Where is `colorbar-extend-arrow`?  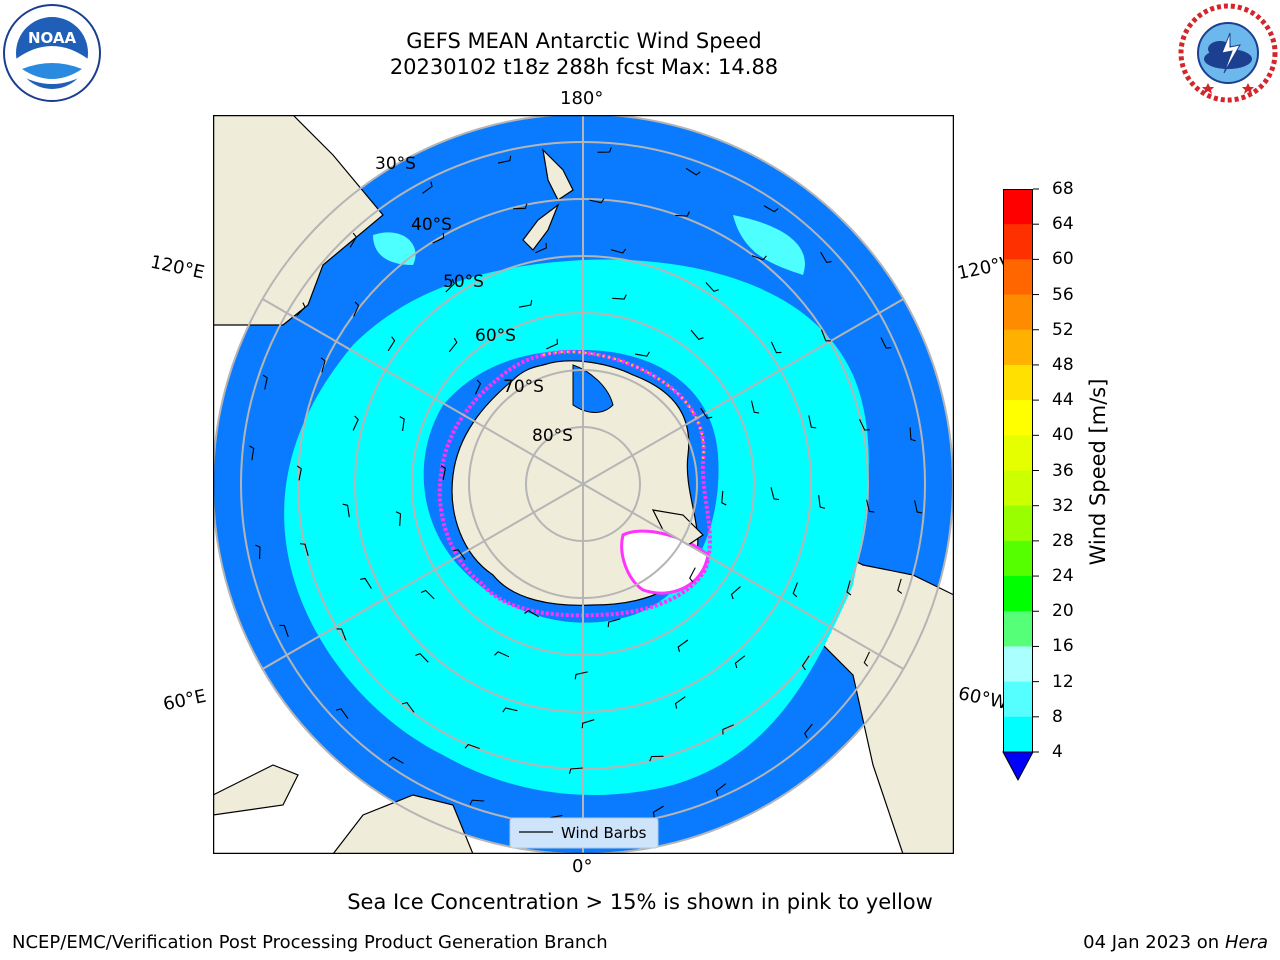 colorbar-extend-arrow is located at coordinates (1018, 766).